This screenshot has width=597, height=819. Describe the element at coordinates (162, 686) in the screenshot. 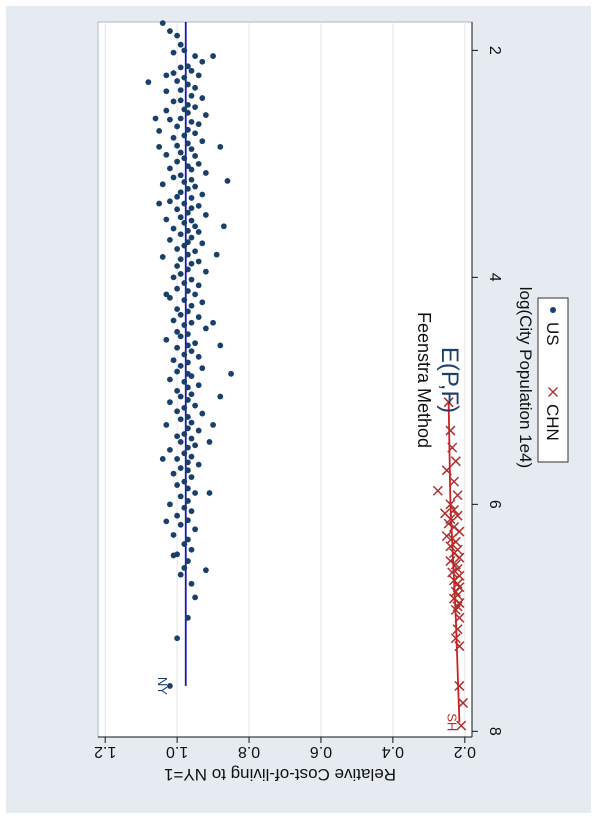

I see `annotation-label: NY` at that location.